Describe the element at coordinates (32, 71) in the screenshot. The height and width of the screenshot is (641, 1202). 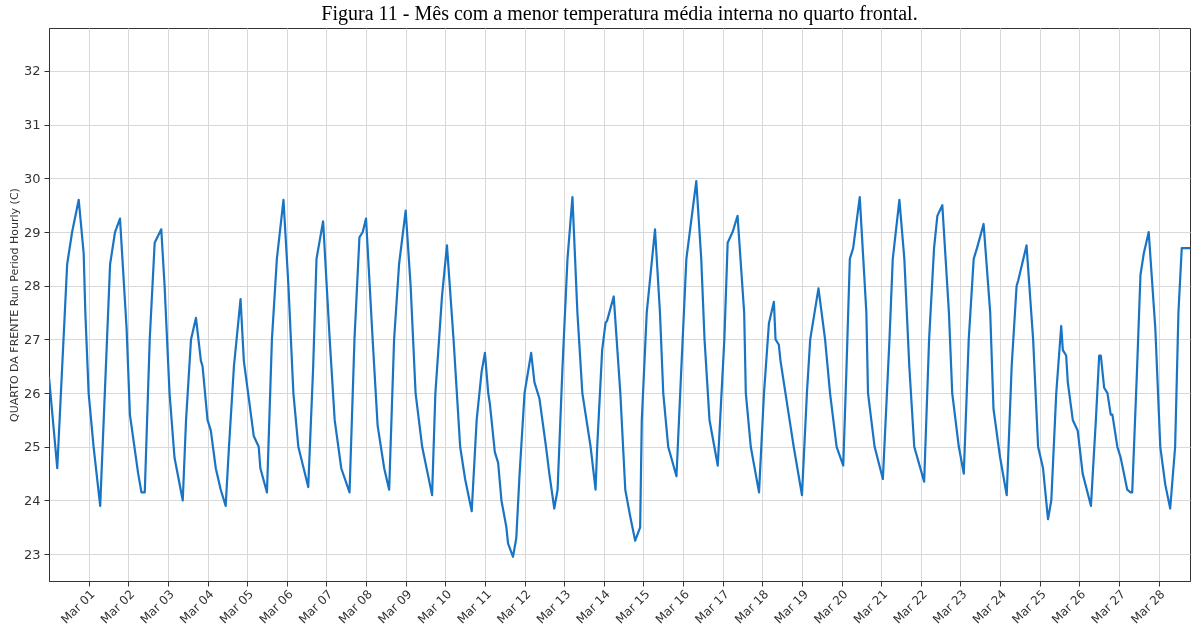
I see `y-tick-label: 32` at that location.